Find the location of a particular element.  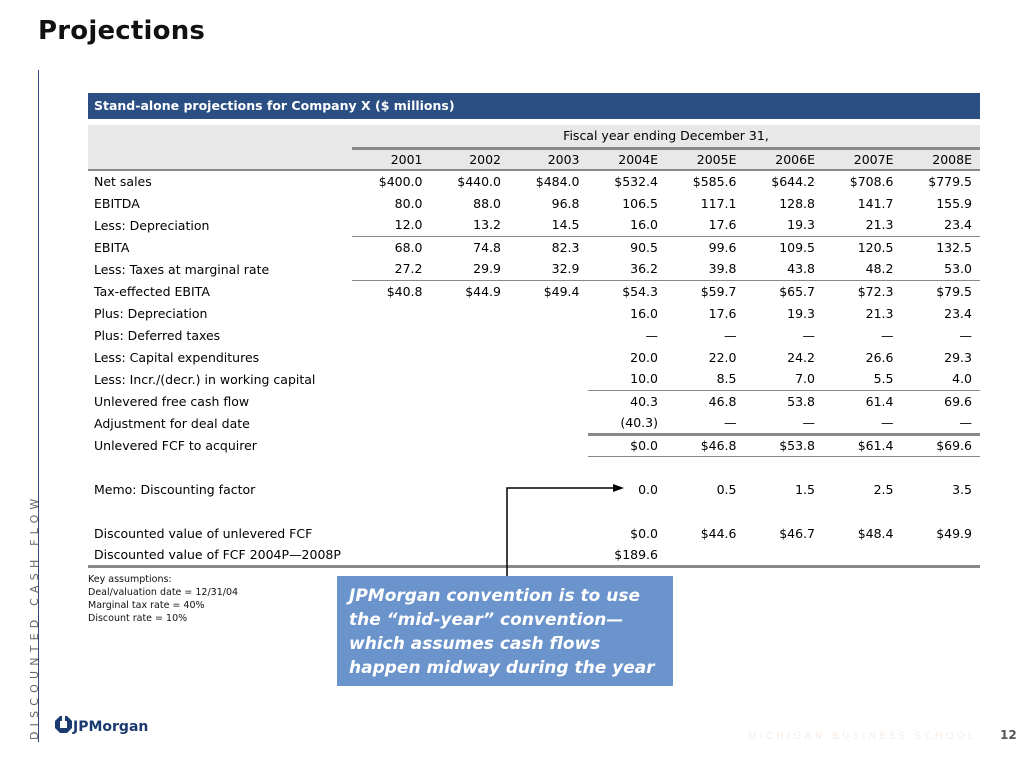

fiscal-year-header: Fiscal year ending December 31, is located at coordinates (666, 137).